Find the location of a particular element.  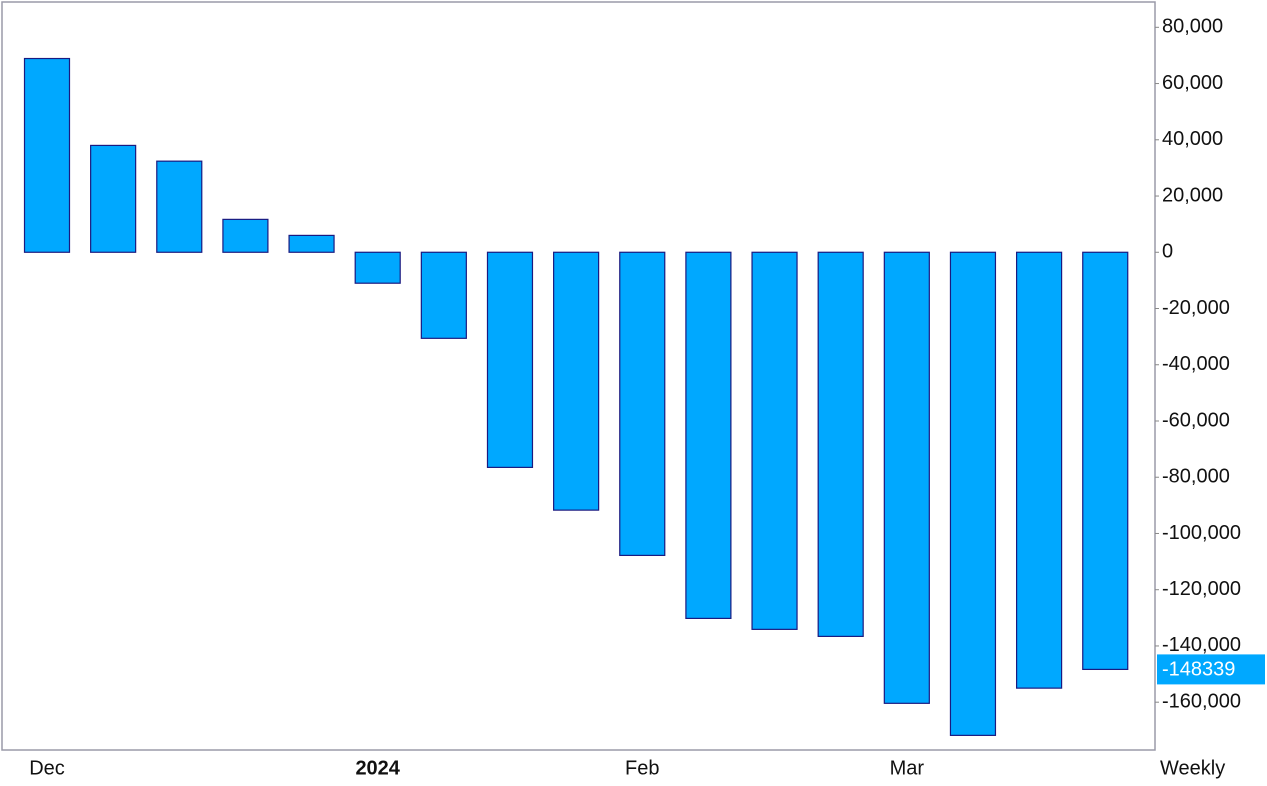

y-tick-label: -160,000 is located at coordinates (1201, 701).